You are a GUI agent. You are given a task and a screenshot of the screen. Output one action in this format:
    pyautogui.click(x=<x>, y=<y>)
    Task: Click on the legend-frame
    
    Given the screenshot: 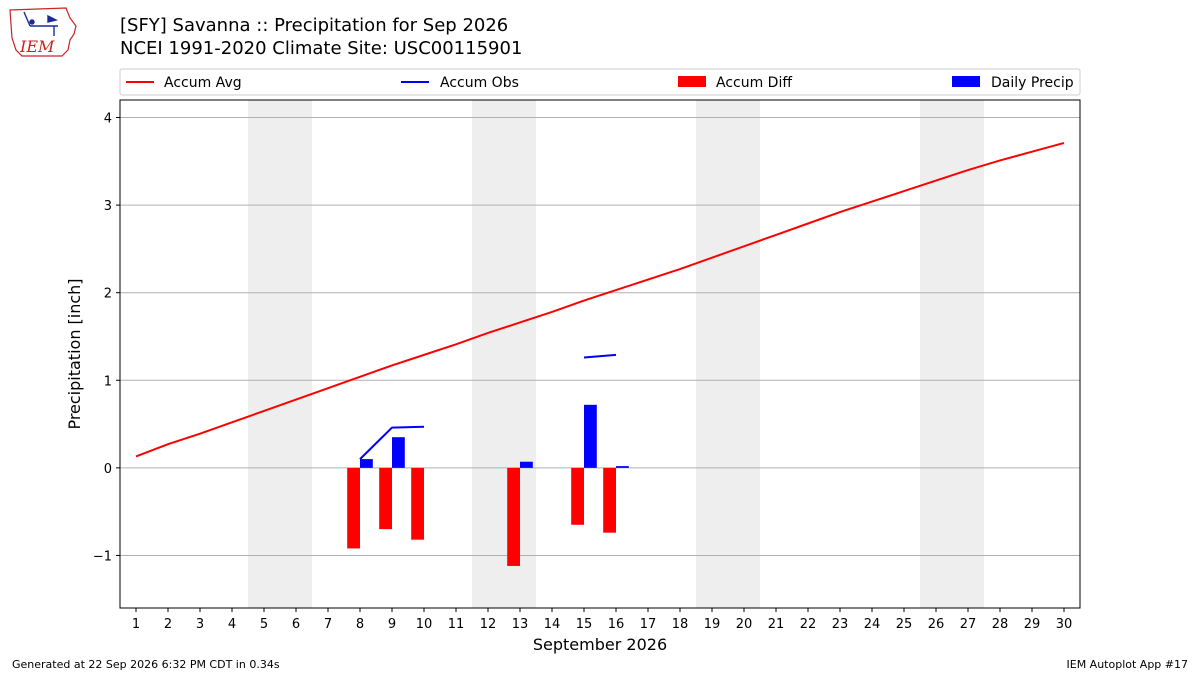 What is the action you would take?
    pyautogui.click(x=600, y=82)
    